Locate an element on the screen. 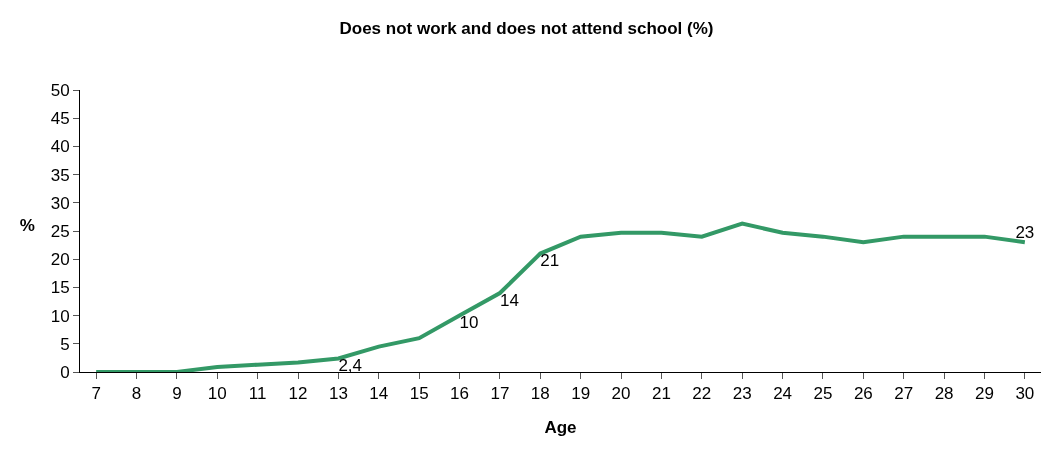 This screenshot has height=450, width=1053. y-tick-label: 45 is located at coordinates (60, 119).